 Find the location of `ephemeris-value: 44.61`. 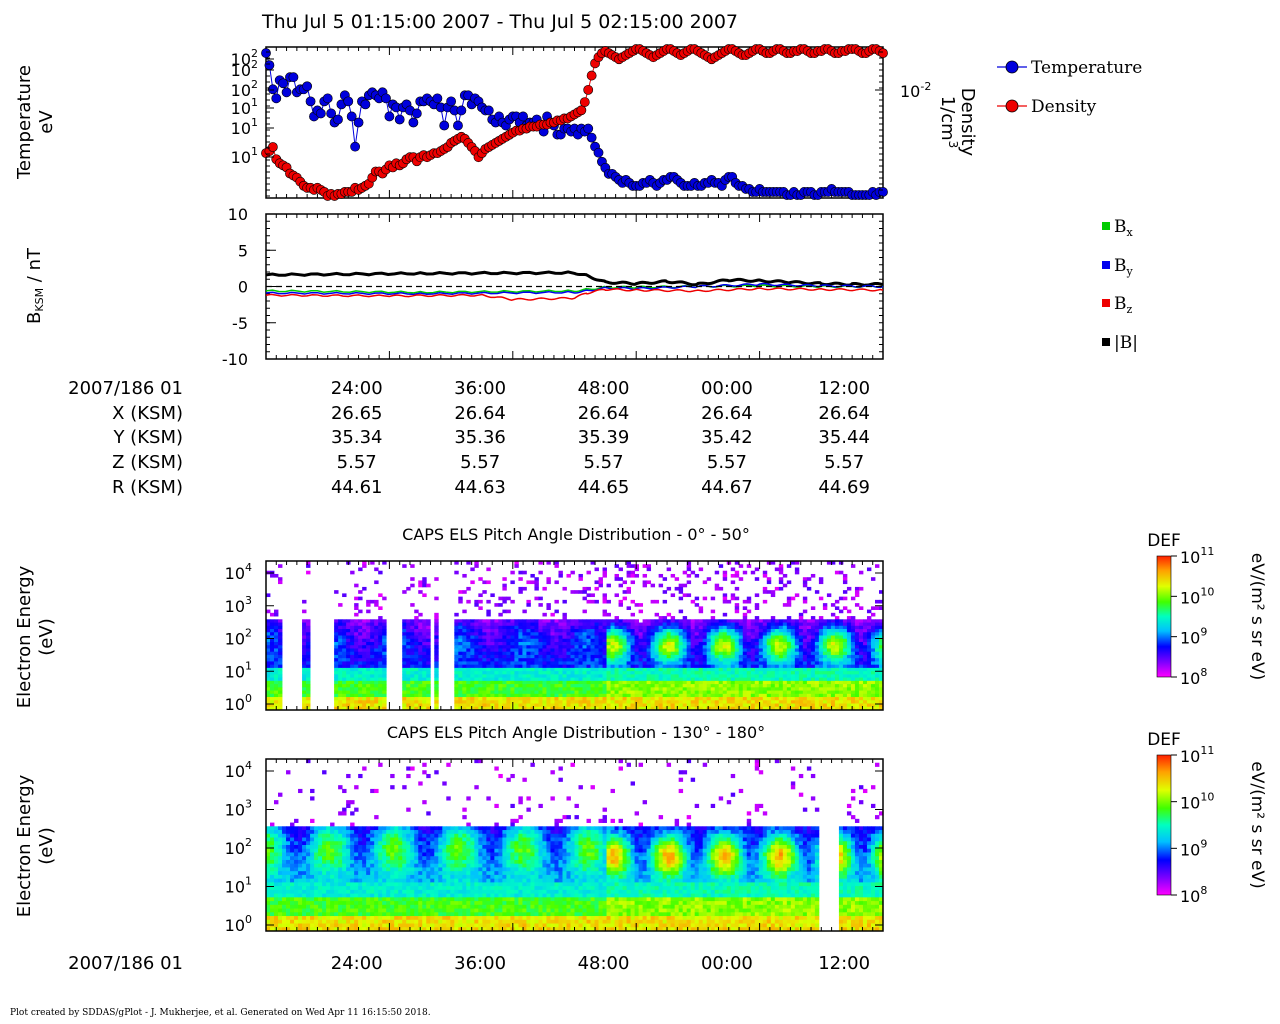

ephemeris-value: 44.61 is located at coordinates (357, 487).